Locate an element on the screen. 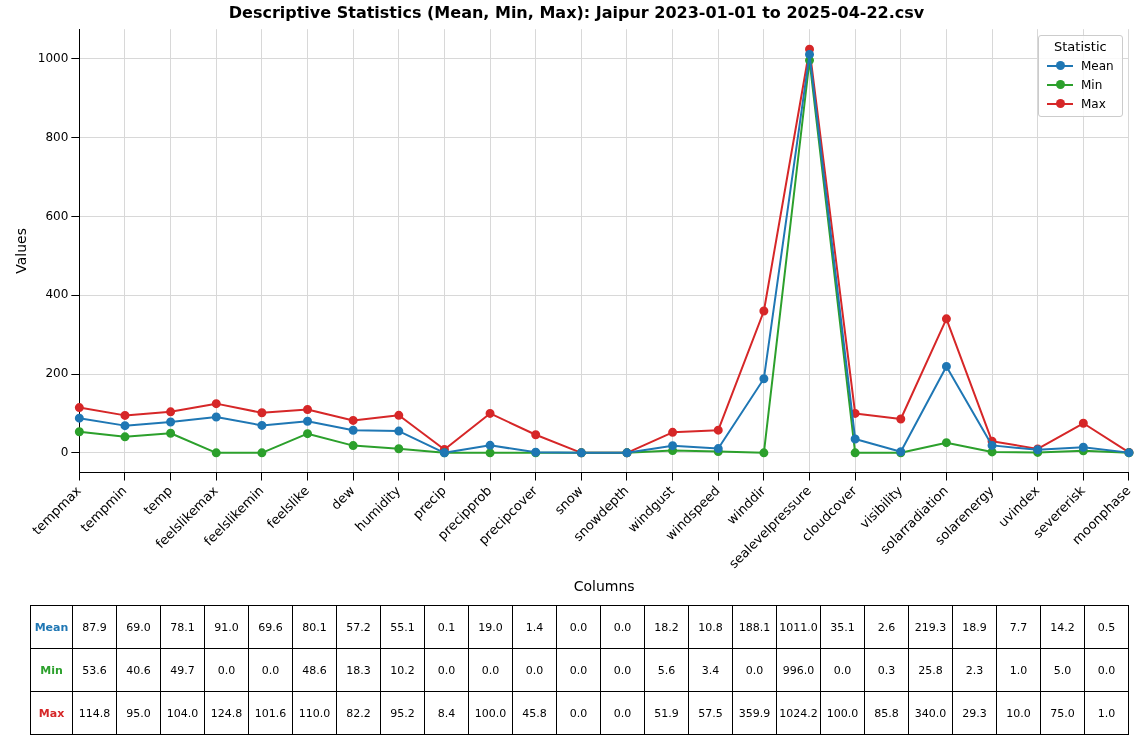 This screenshot has width=1143, height=740. data-label: 219.3 is located at coordinates (930, 627).